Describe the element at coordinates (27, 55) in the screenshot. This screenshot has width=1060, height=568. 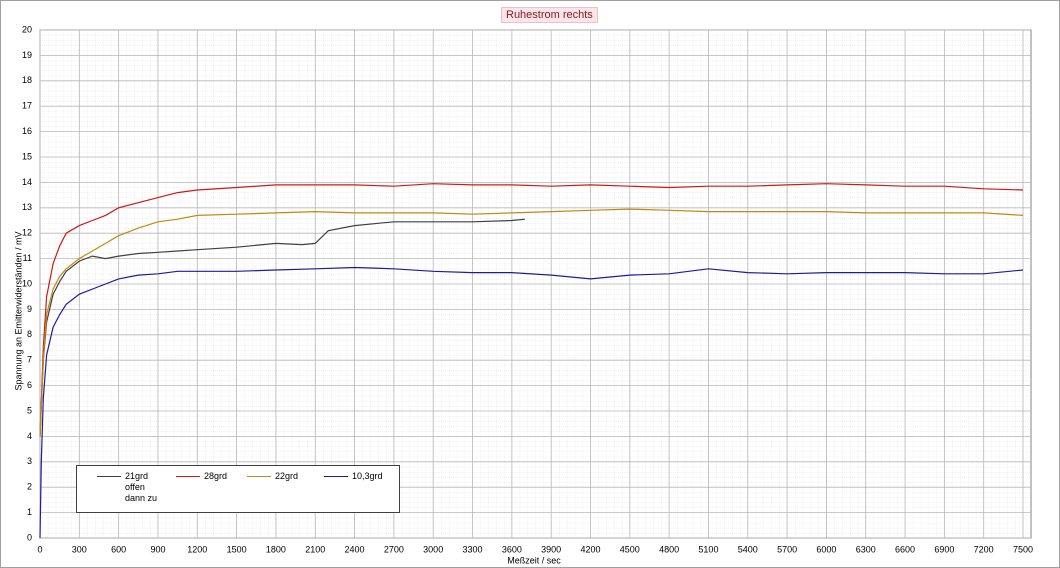
I see `y-tick-label: 19` at that location.